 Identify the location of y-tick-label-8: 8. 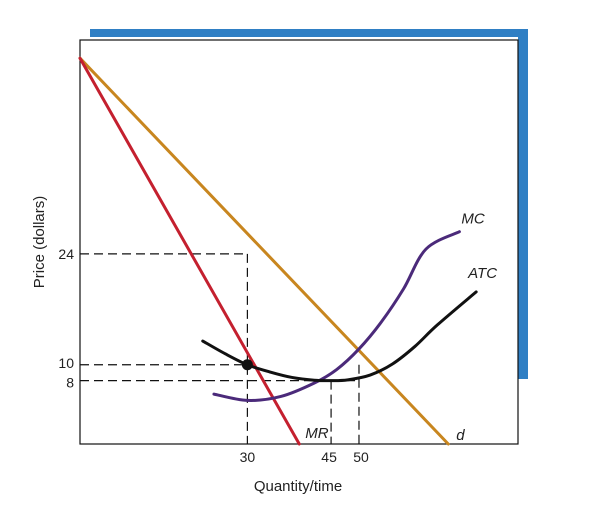
(70, 383).